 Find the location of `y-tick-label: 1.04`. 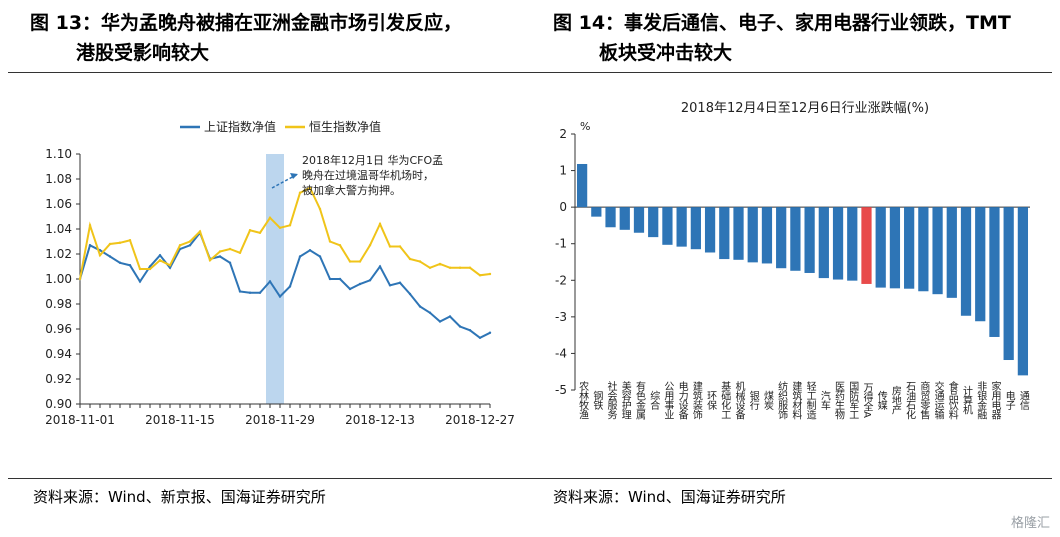

y-tick-label: 1.04 is located at coordinates (58, 229).